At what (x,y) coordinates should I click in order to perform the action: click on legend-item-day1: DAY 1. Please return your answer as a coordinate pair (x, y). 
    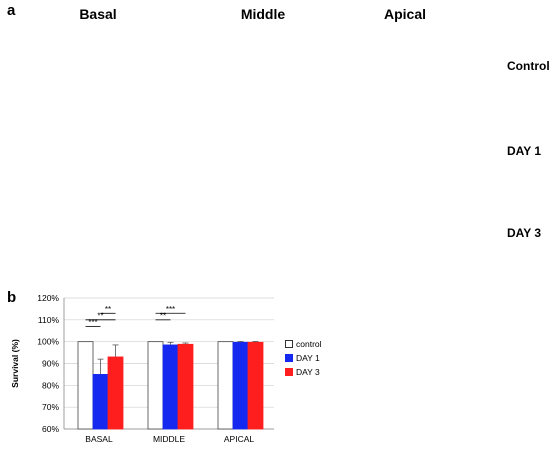
    Looking at the image, I should click on (302, 358).